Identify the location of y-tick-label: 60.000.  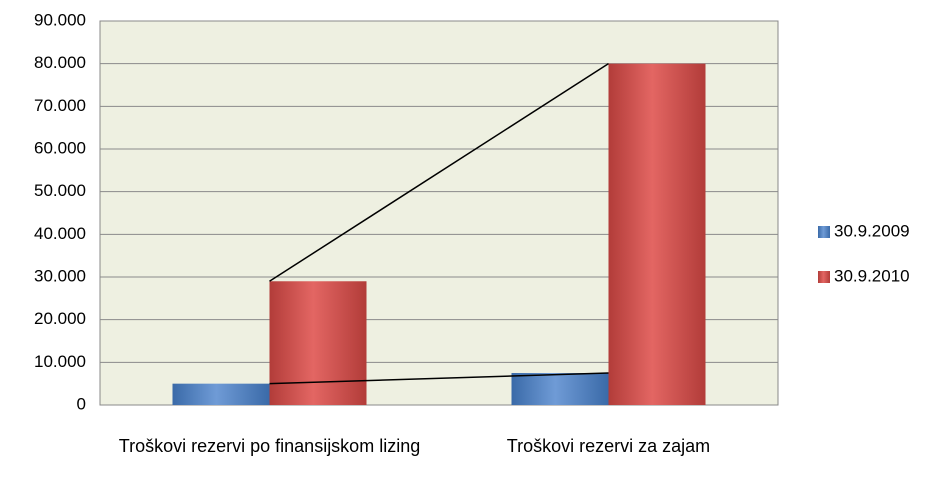
(60, 147).